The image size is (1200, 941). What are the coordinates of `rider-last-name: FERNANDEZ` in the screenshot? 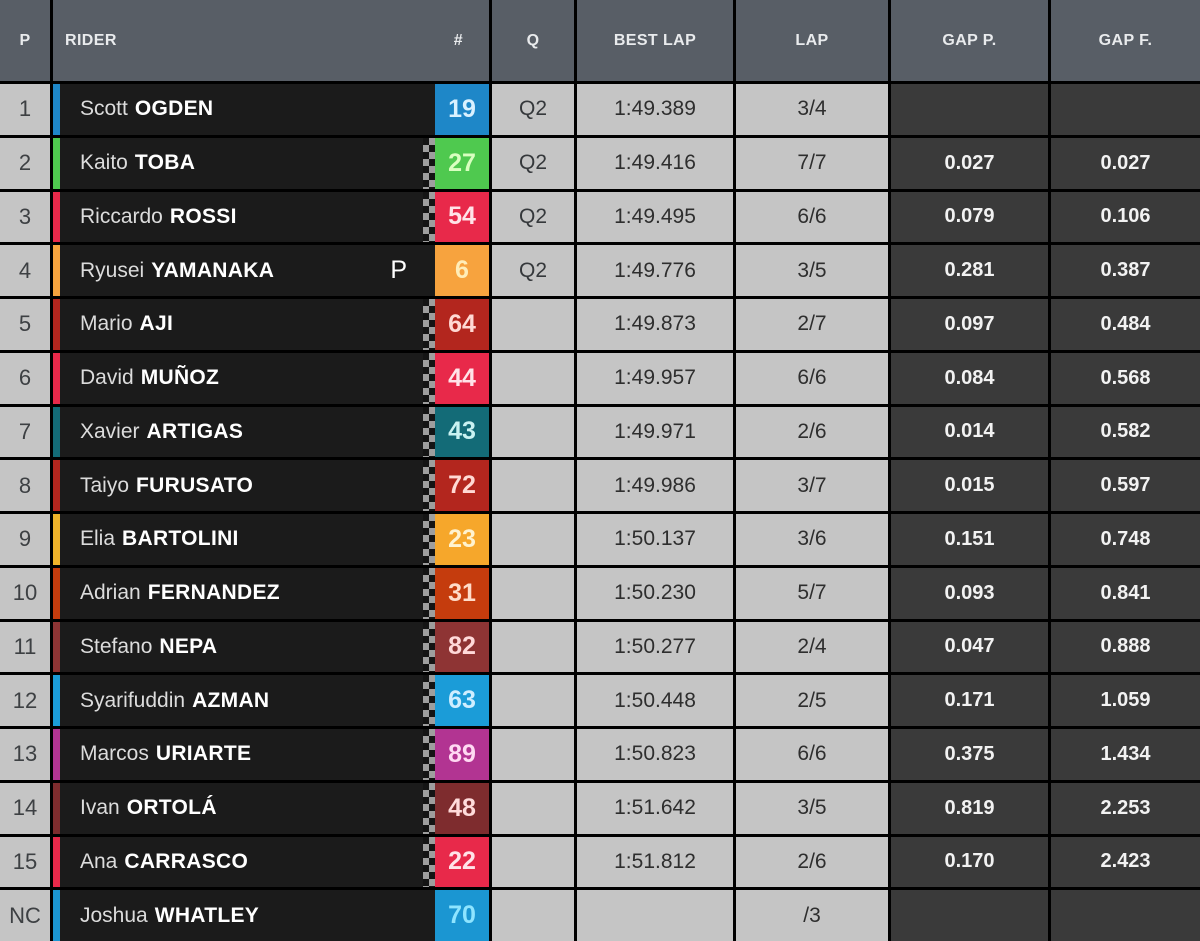 It's located at (213, 593).